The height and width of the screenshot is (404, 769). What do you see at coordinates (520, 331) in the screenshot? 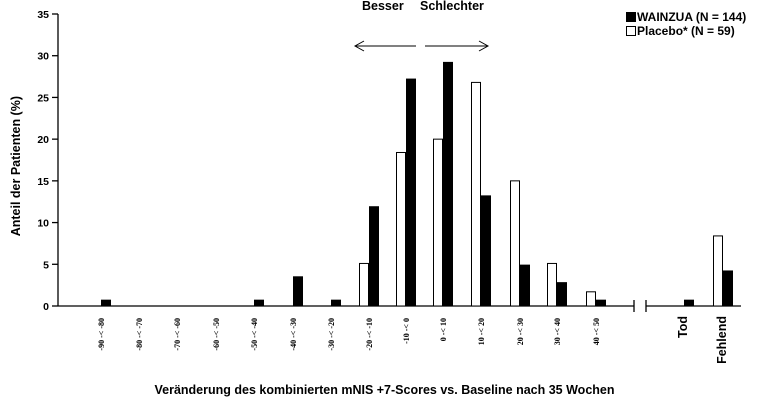
I see `x-tick-label: 20 -< 30` at bounding box center [520, 331].